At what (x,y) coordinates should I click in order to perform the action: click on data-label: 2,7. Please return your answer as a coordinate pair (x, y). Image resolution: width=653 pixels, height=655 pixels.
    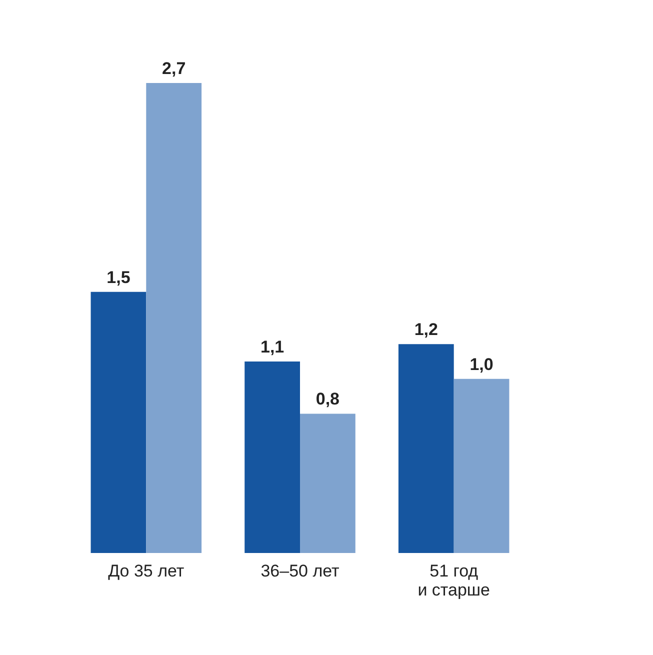
    Looking at the image, I should click on (174, 68).